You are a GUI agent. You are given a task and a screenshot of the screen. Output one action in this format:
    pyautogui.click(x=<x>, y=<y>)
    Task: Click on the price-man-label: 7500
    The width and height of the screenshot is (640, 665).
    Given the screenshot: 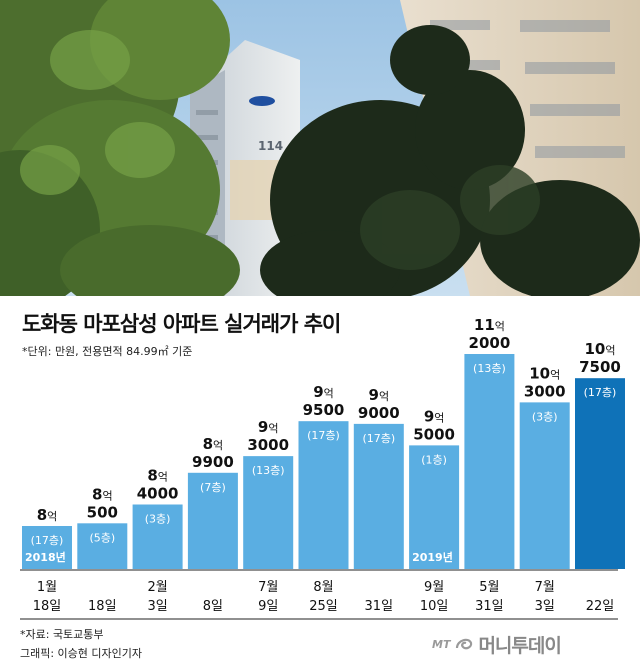 What is the action you would take?
    pyautogui.click(x=600, y=367)
    